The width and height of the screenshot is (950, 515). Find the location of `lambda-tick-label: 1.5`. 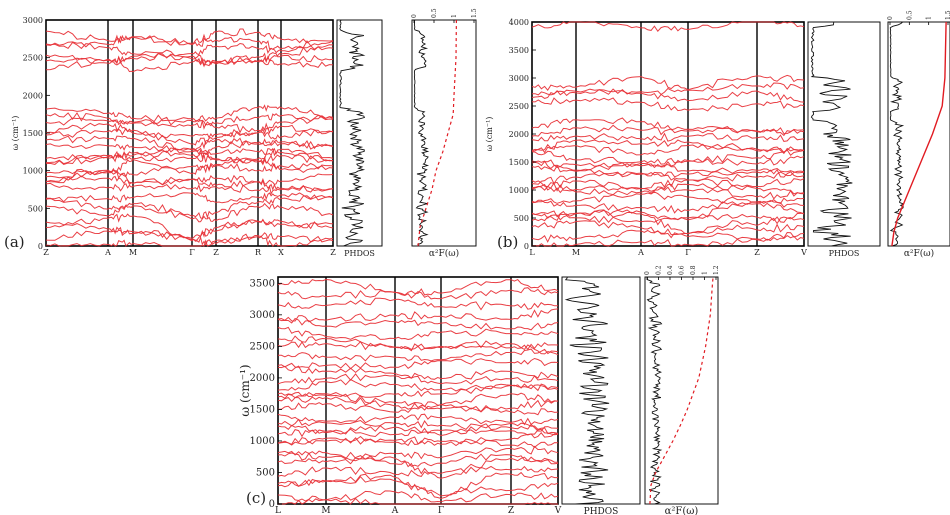

lambda-tick-label: 1.5 is located at coordinates (474, 13).